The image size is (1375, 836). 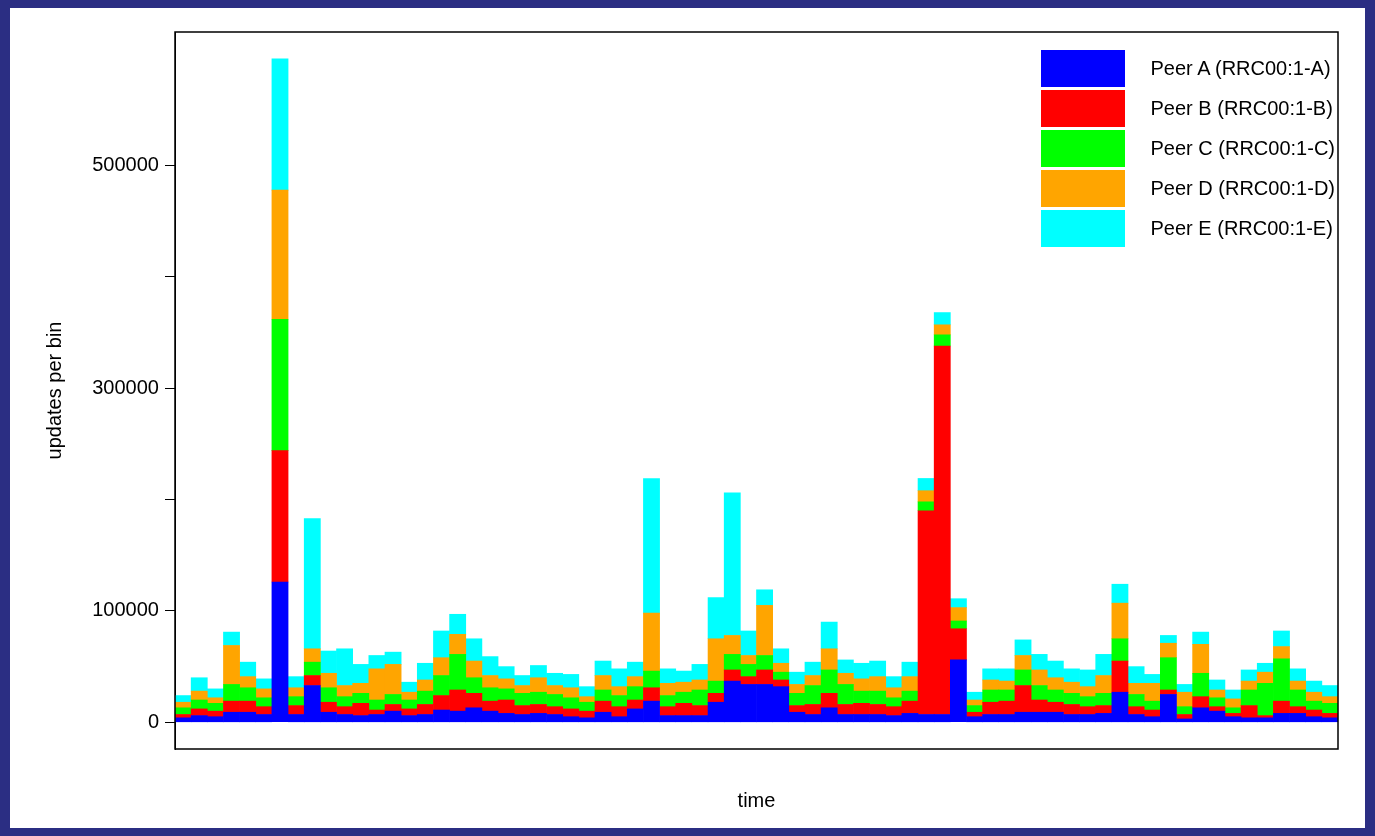 I want to click on legend-label: Peer B (RRC00:1-B), so click(x=1241, y=108).